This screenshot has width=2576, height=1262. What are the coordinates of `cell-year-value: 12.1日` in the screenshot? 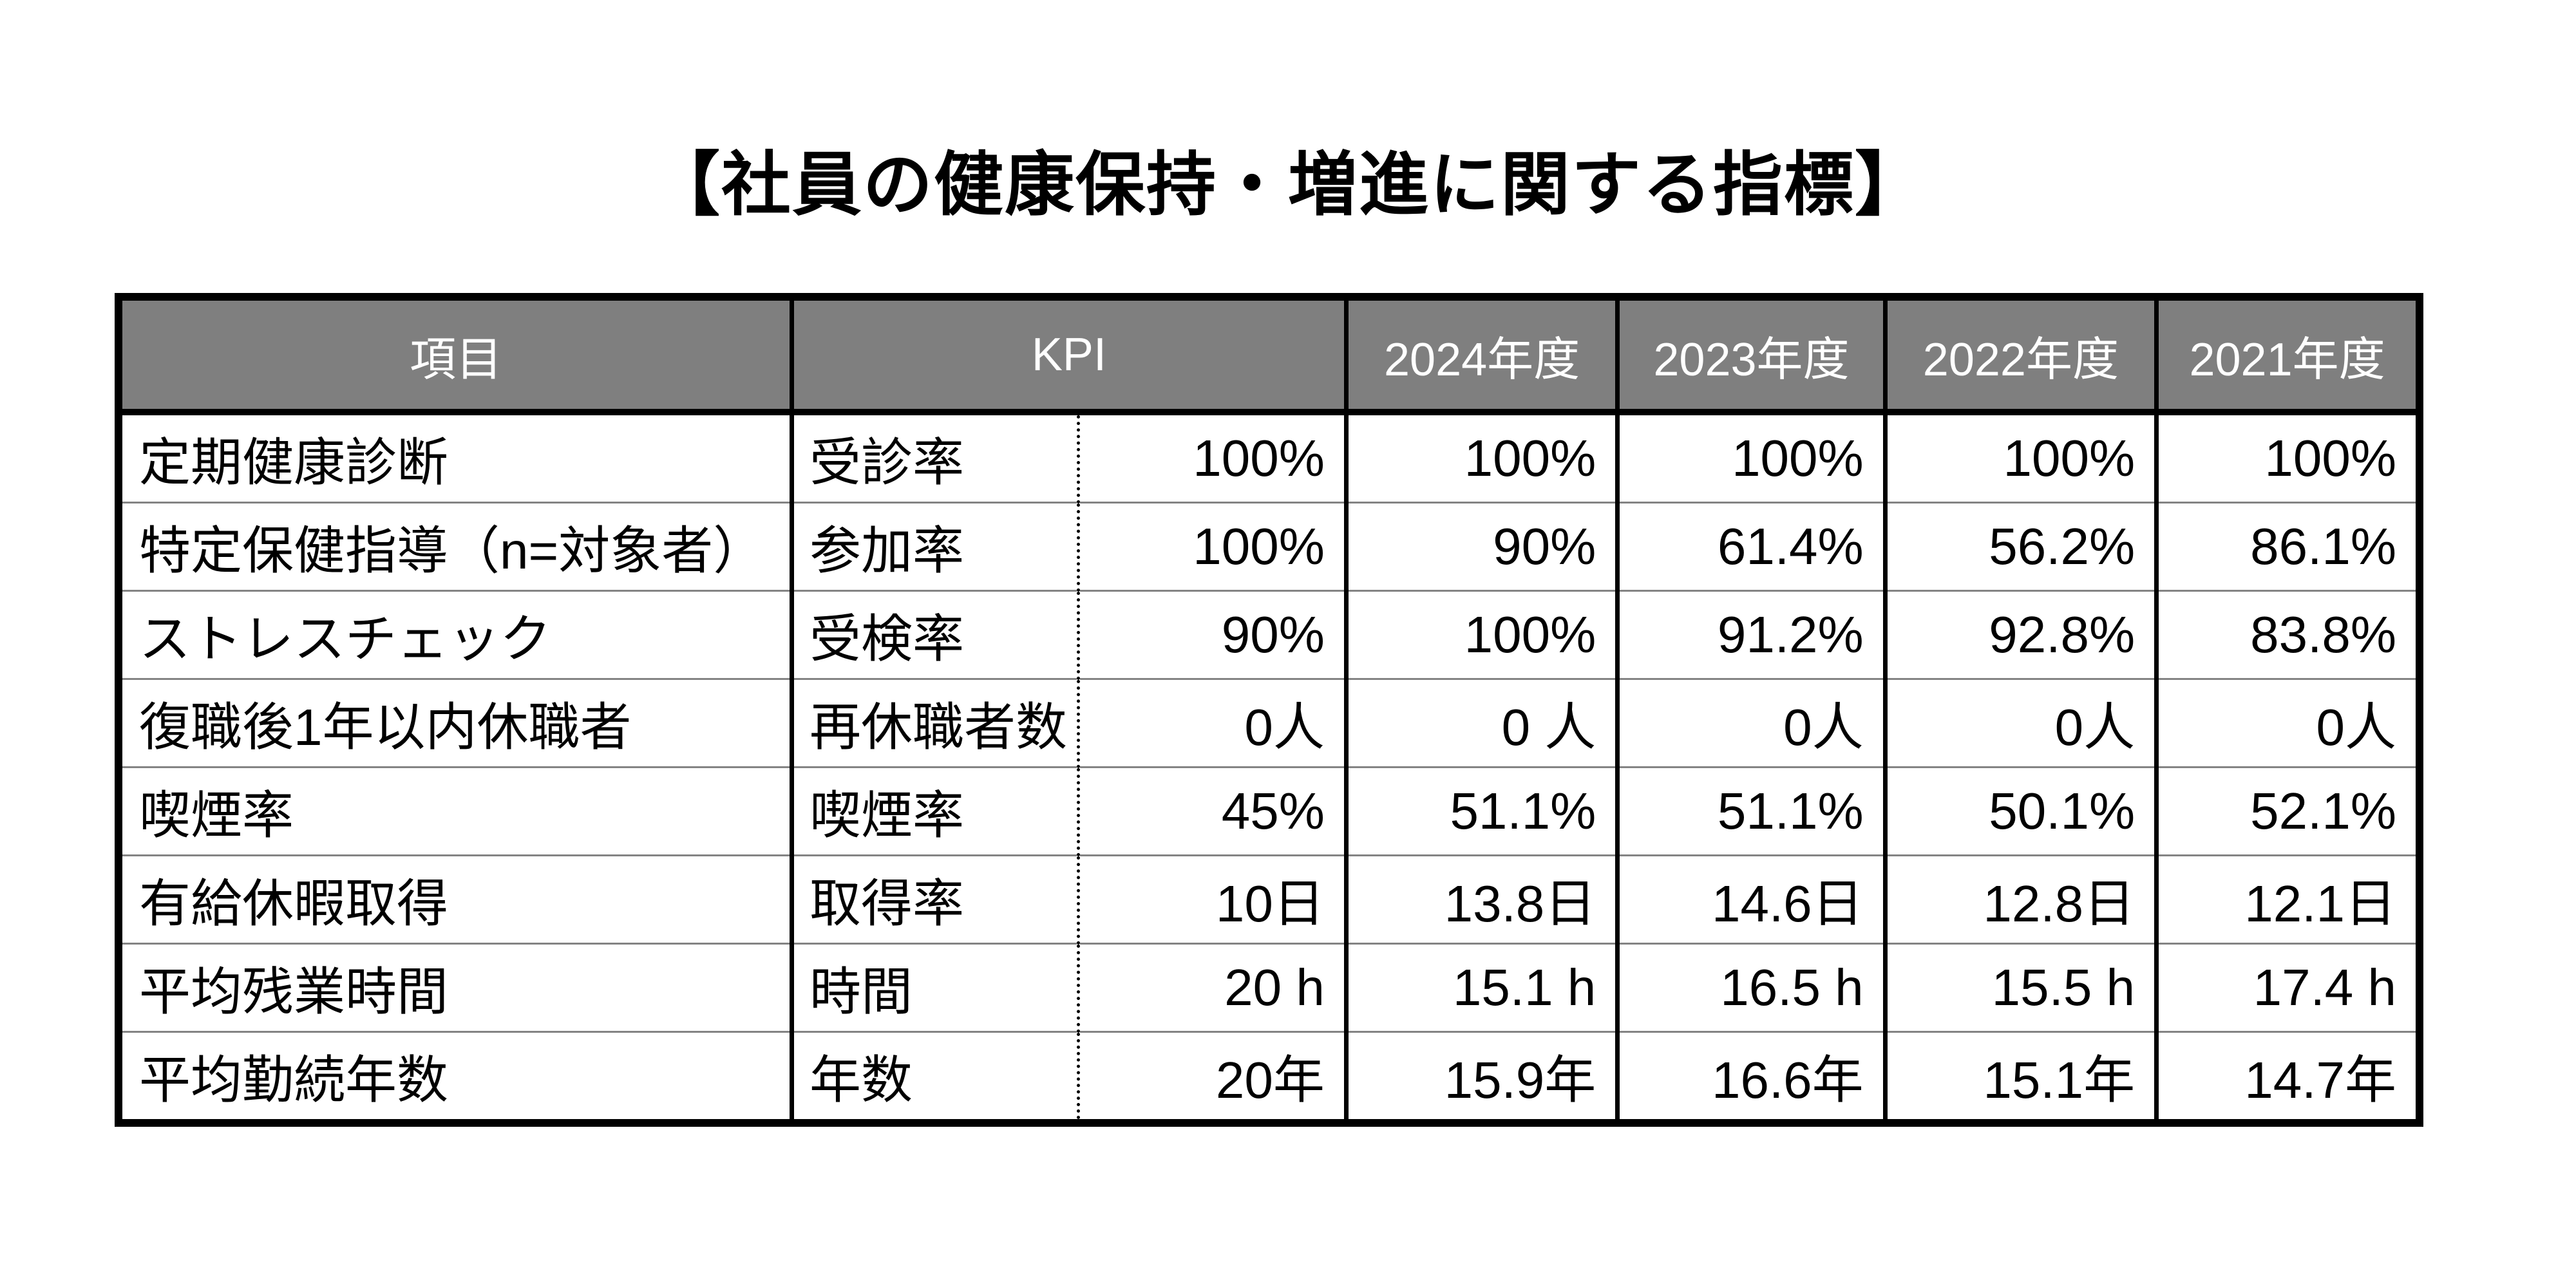 It's located at (2287, 899).